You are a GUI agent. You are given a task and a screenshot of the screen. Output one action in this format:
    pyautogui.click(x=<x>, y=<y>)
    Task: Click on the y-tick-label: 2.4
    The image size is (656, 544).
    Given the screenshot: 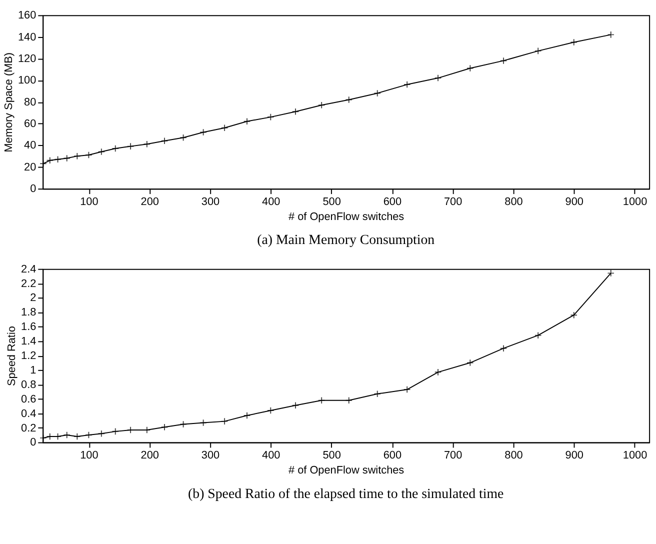 What is the action you would take?
    pyautogui.click(x=28, y=269)
    